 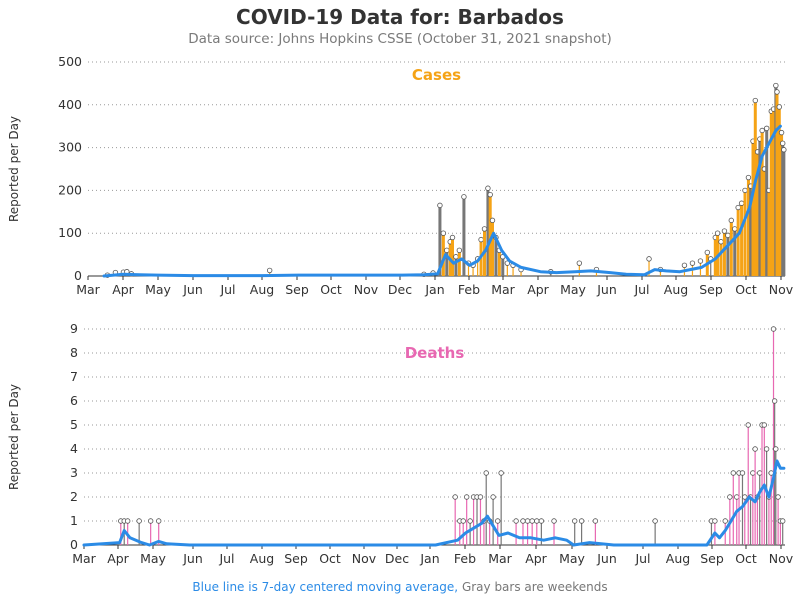 I want to click on x-tick-label: Apr, so click(x=118, y=558).